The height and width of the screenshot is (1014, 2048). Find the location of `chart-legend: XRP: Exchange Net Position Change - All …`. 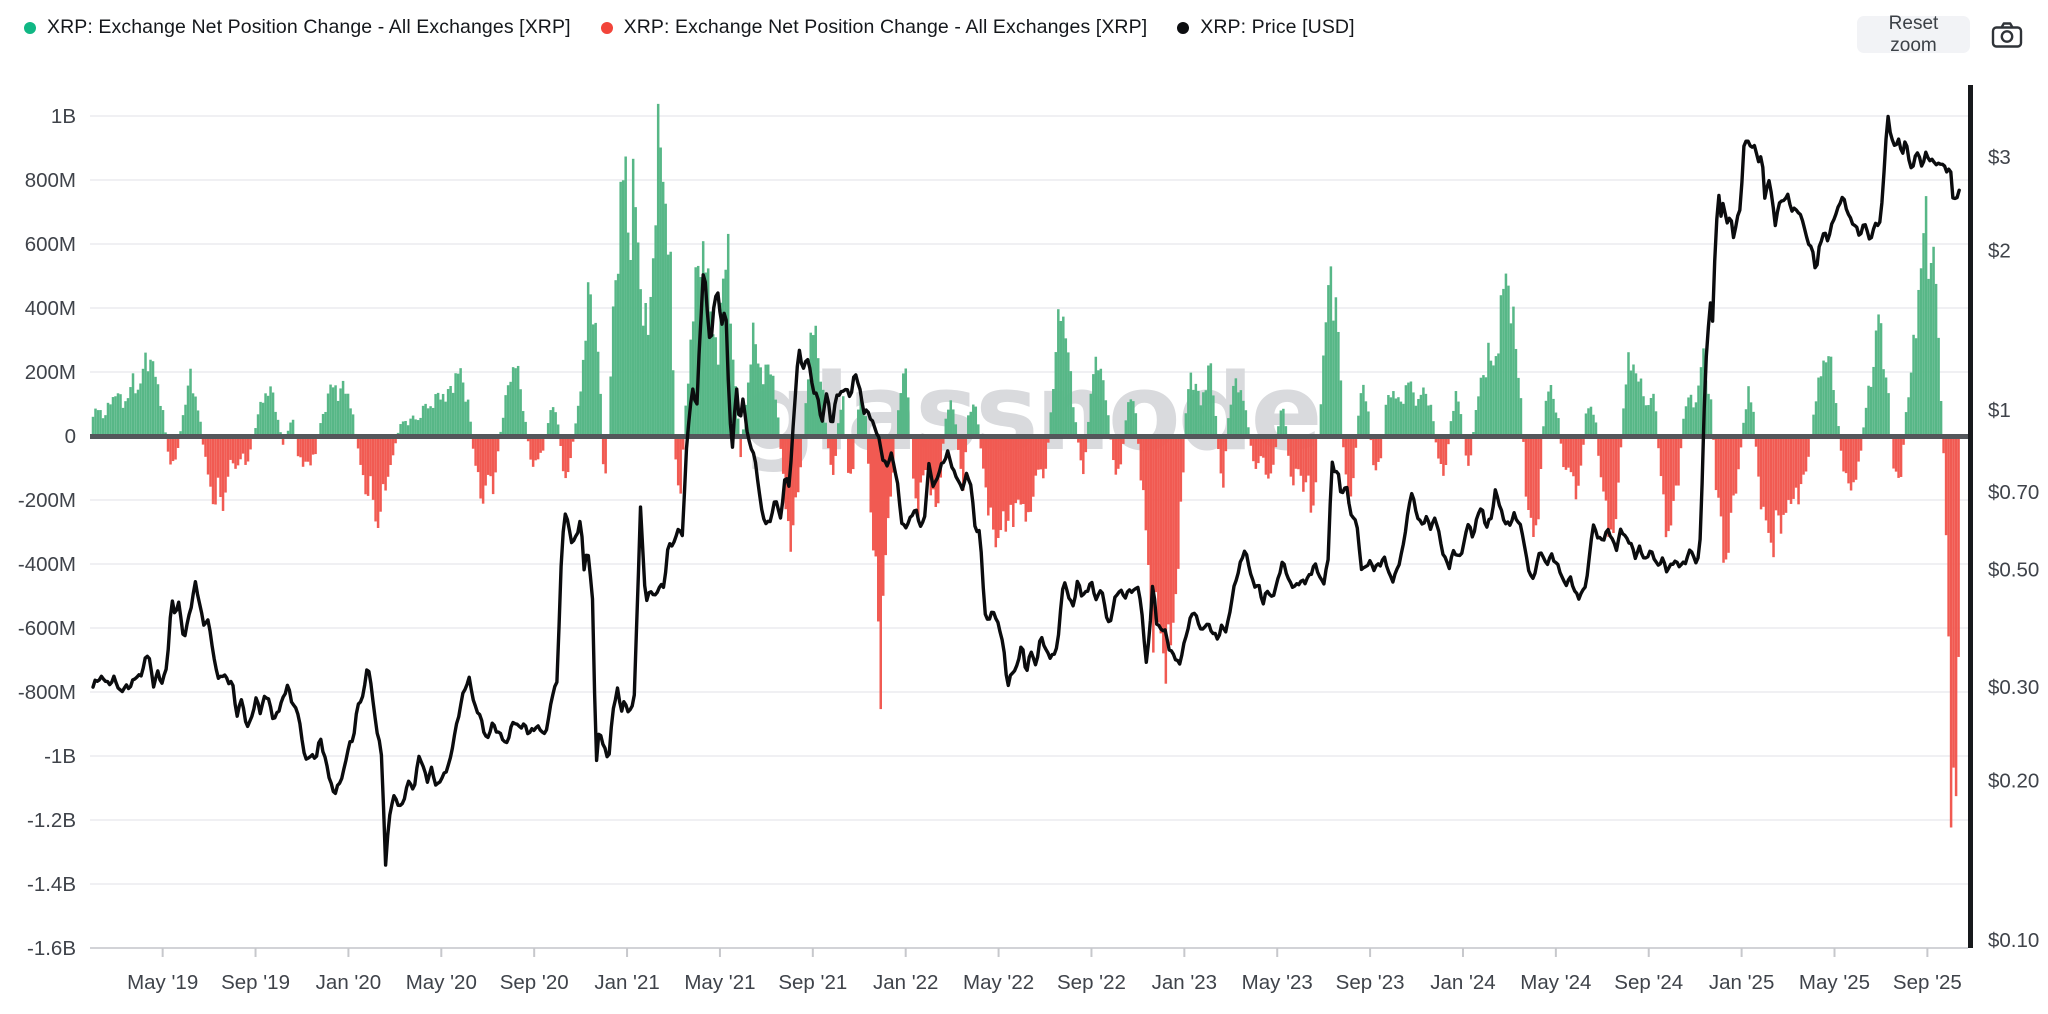

chart-legend: XRP: Exchange Net Position Change - All … is located at coordinates (689, 27).